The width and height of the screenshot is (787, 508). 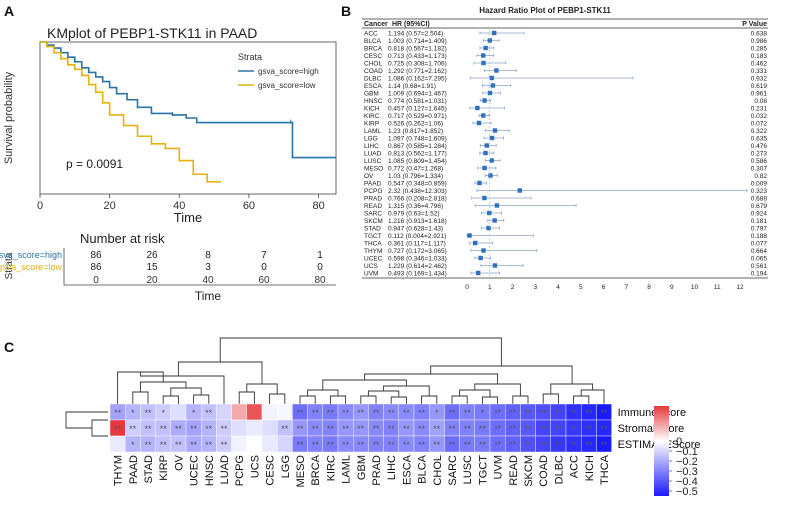 I want to click on hr-row-hr-text: 0.766 (0.208=2.818), so click(x=417, y=199).